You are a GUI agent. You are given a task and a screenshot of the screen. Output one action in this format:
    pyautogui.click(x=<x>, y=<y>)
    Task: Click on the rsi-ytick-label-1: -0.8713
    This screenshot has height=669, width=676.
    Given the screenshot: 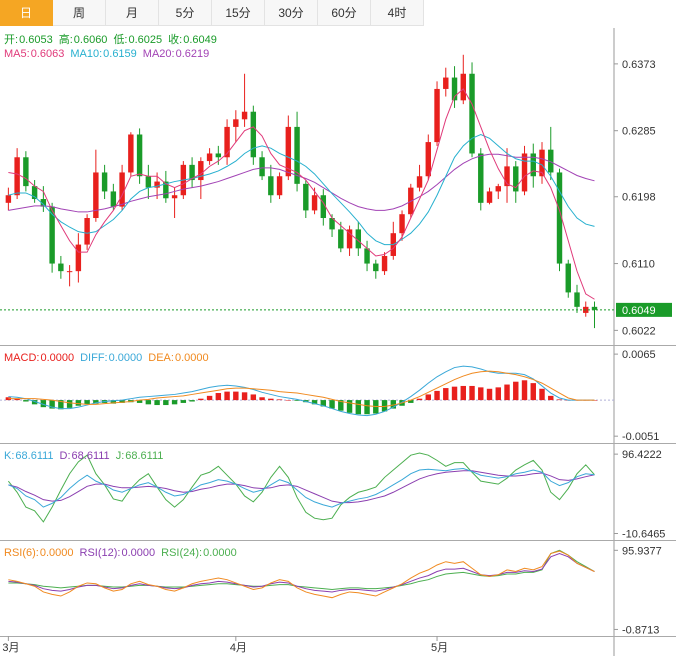 What is the action you would take?
    pyautogui.click(x=640, y=630)
    